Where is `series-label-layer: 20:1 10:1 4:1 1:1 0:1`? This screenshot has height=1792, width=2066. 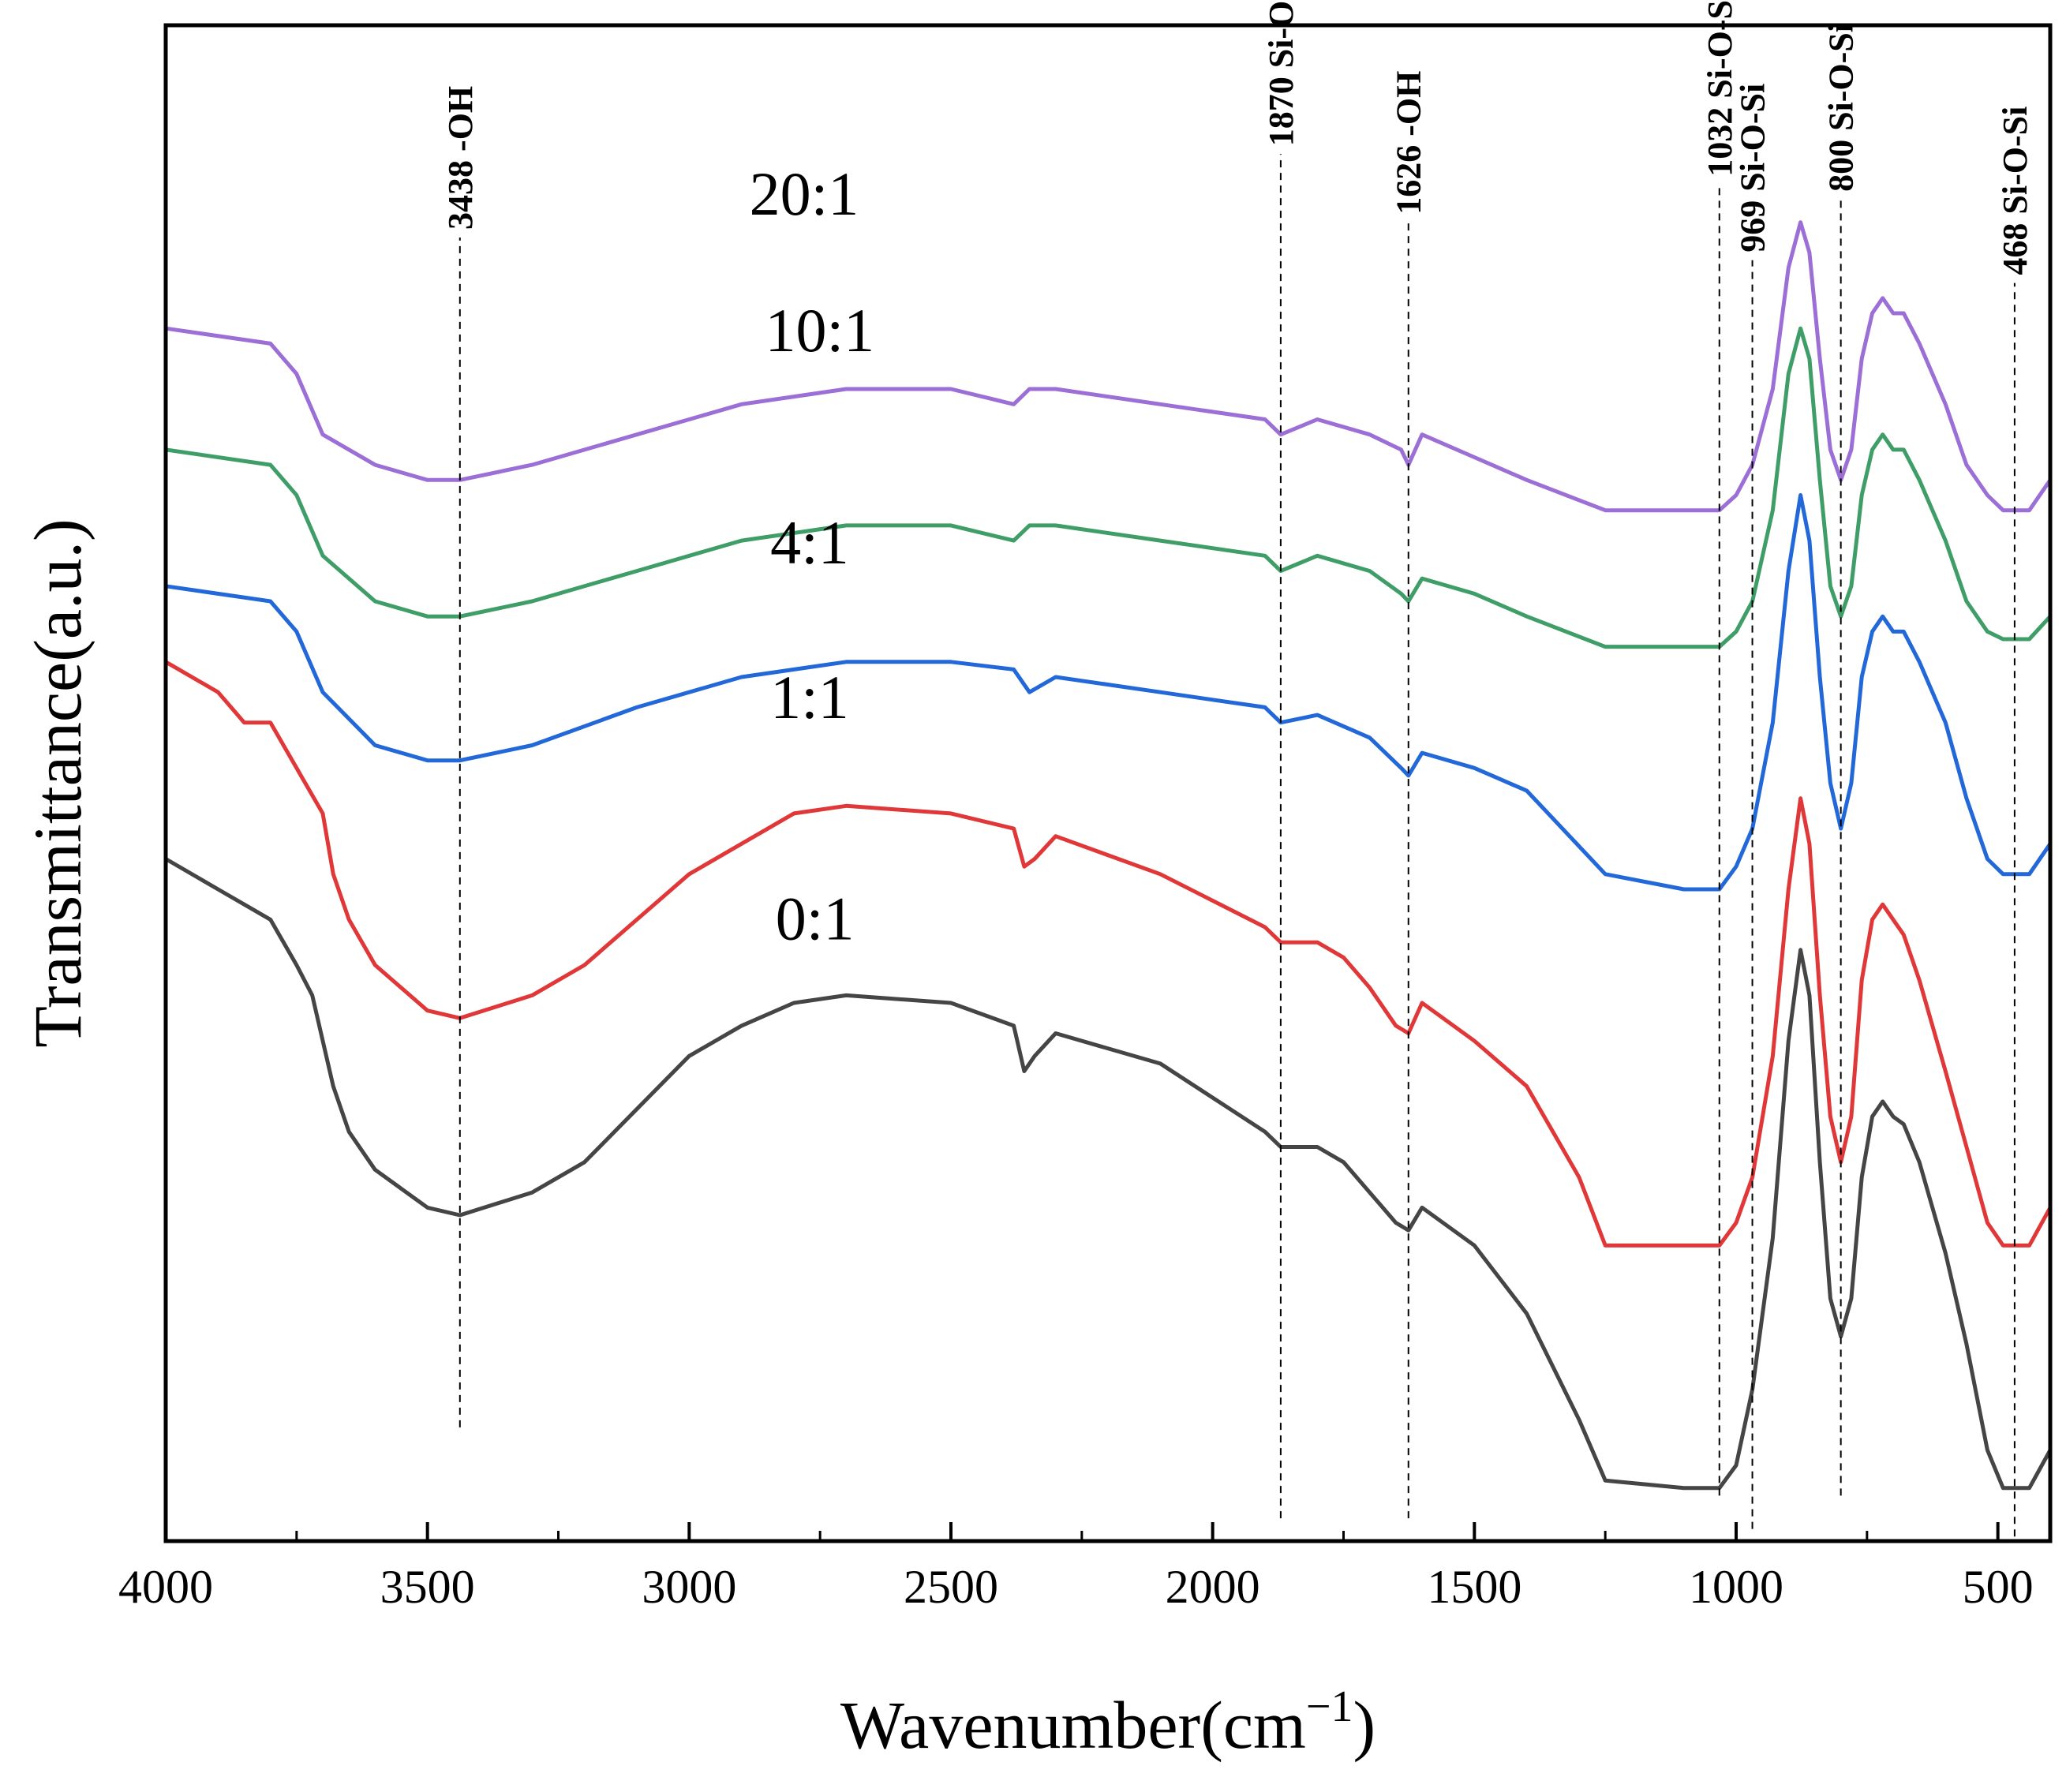
series-label-layer: 20:1 10:1 4:1 1:1 0:1 is located at coordinates (812, 555).